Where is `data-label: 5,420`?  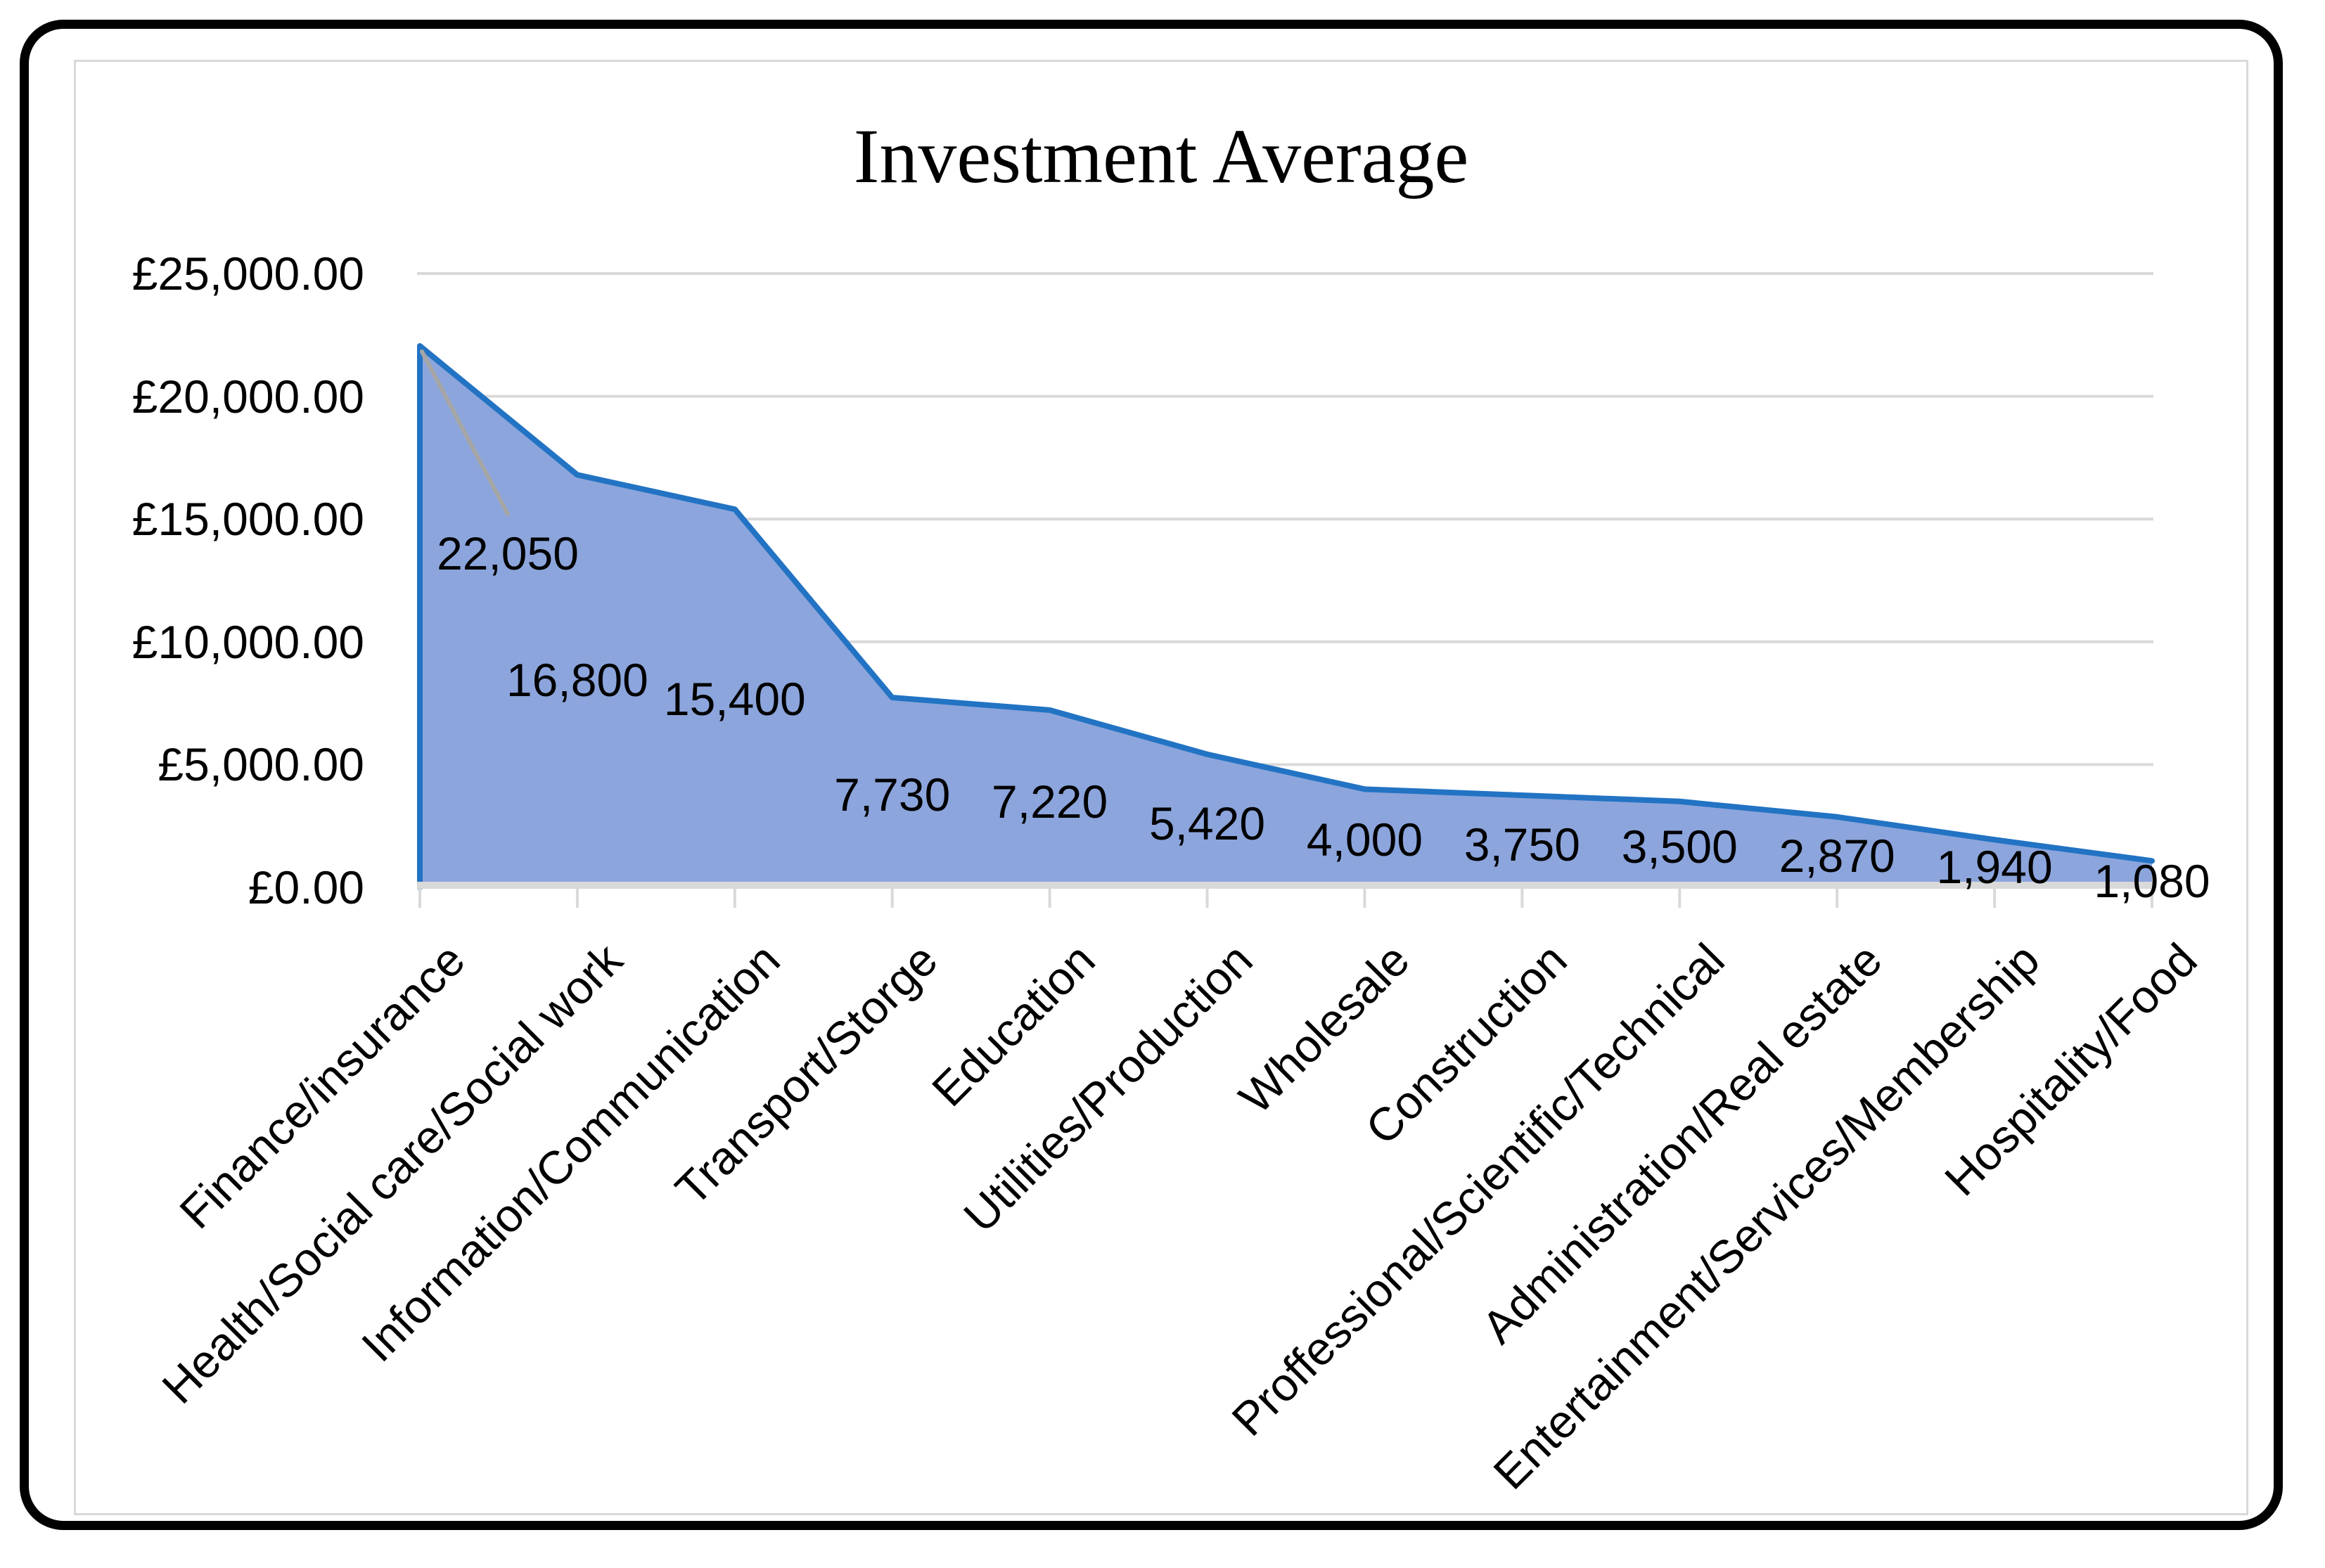 data-label: 5,420 is located at coordinates (1207, 823).